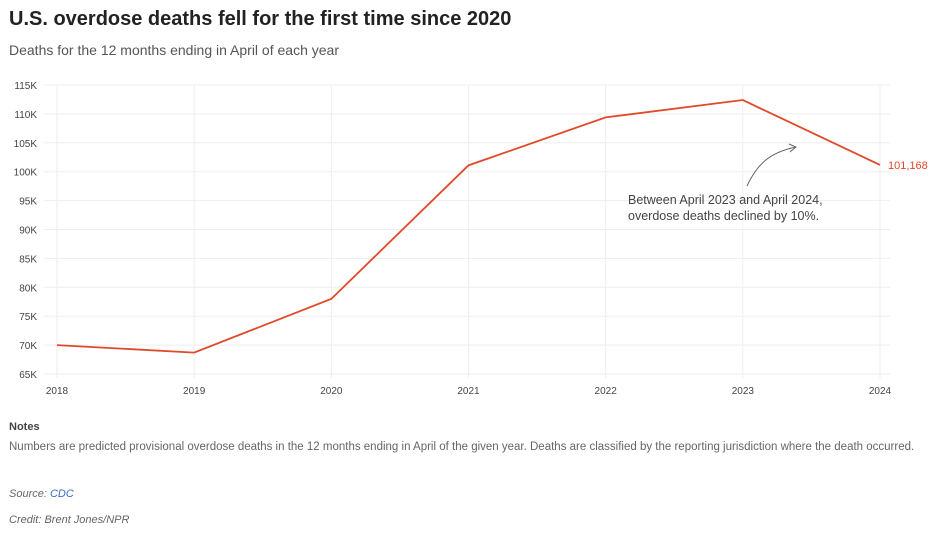 The height and width of the screenshot is (534, 936). What do you see at coordinates (771, 166) in the screenshot?
I see `annotation-arrow` at bounding box center [771, 166].